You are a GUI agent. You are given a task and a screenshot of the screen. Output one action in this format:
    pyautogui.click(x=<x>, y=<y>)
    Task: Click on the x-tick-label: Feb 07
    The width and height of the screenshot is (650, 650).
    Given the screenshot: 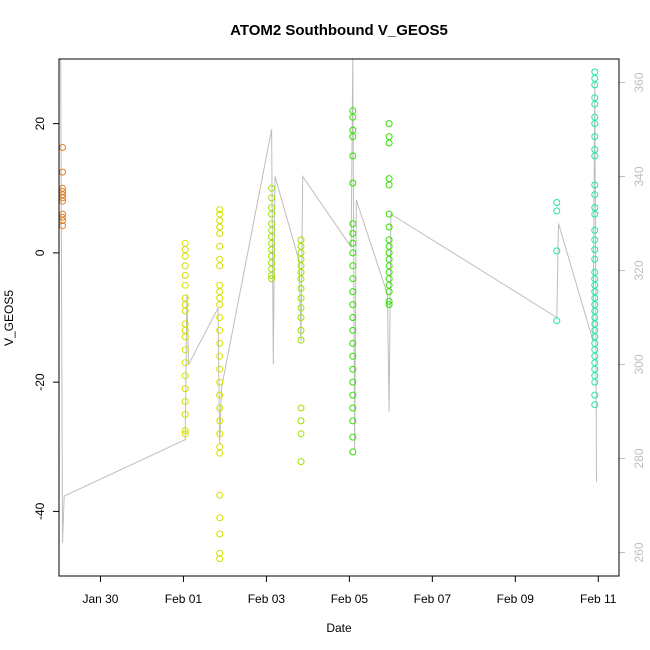 What is the action you would take?
    pyautogui.click(x=433, y=599)
    